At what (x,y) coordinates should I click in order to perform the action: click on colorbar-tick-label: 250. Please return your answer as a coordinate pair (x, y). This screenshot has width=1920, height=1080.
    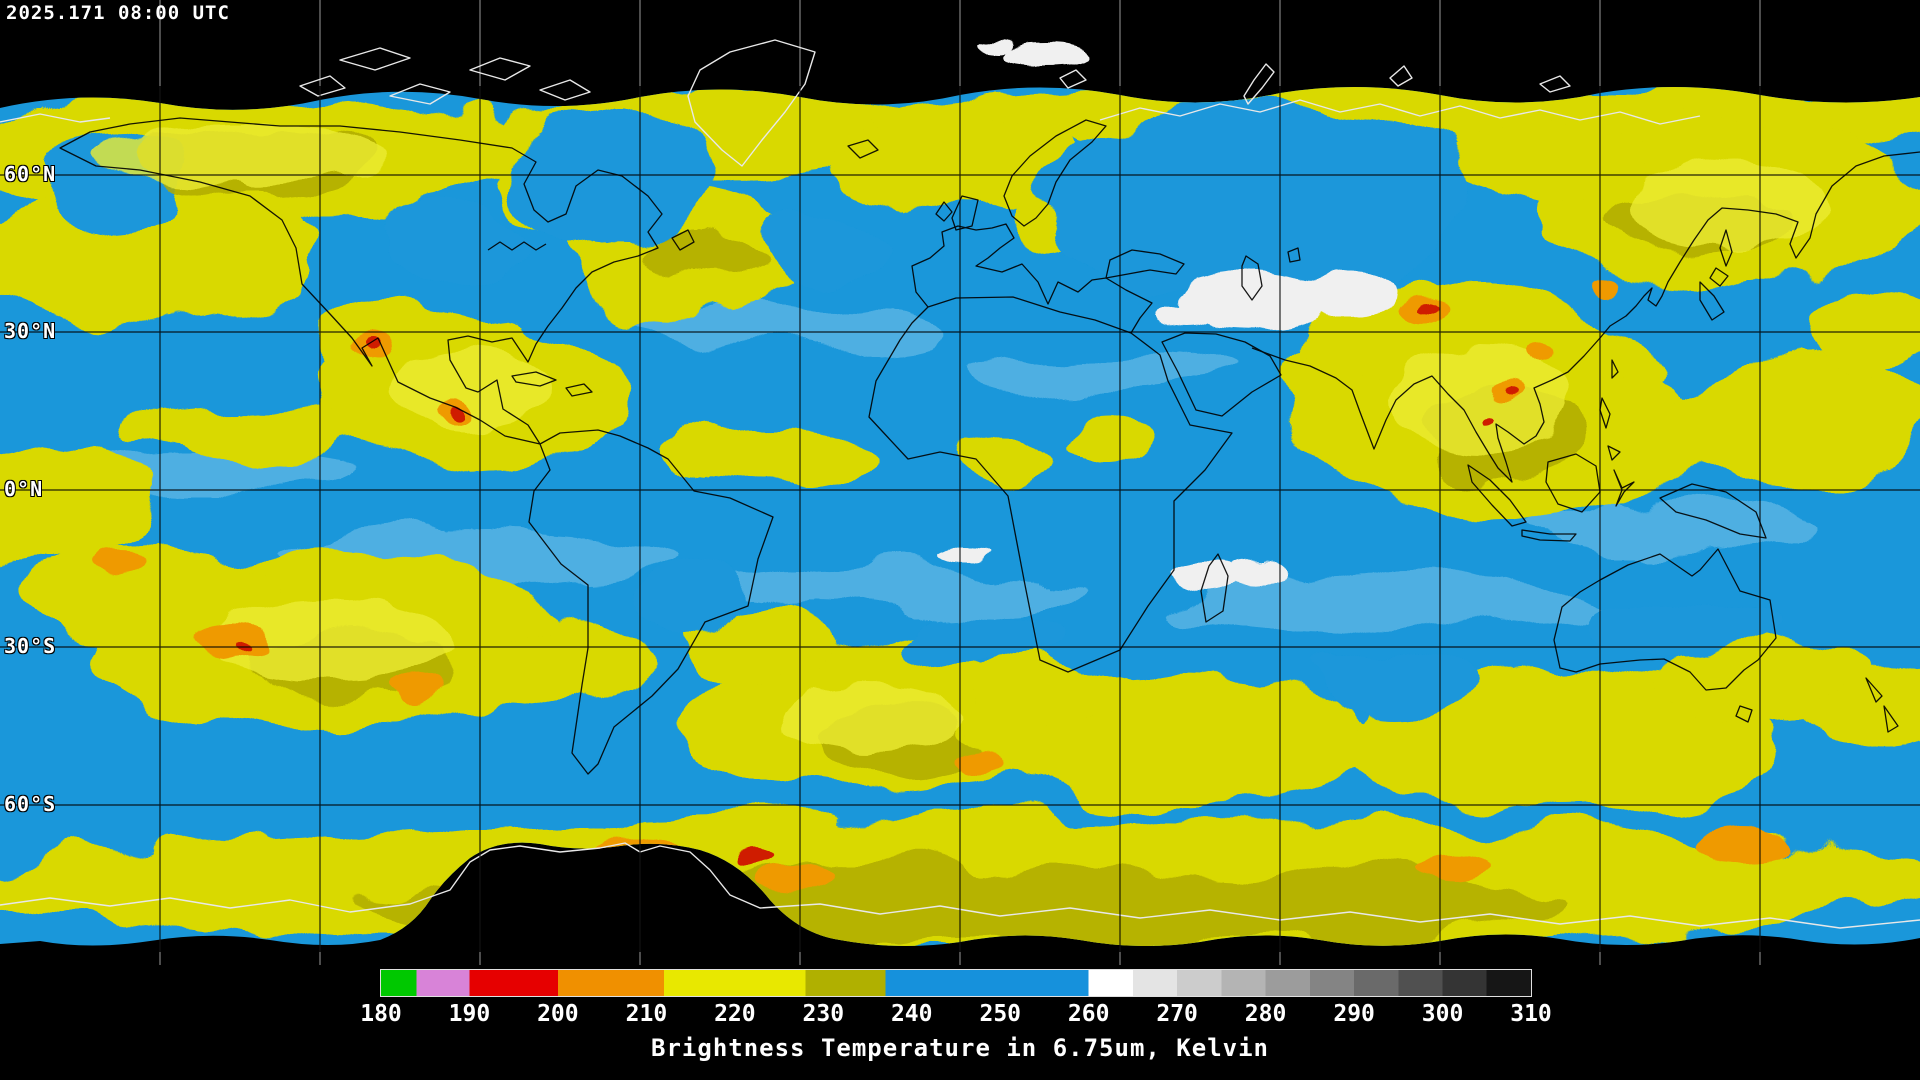
    Looking at the image, I should click on (1000, 1014).